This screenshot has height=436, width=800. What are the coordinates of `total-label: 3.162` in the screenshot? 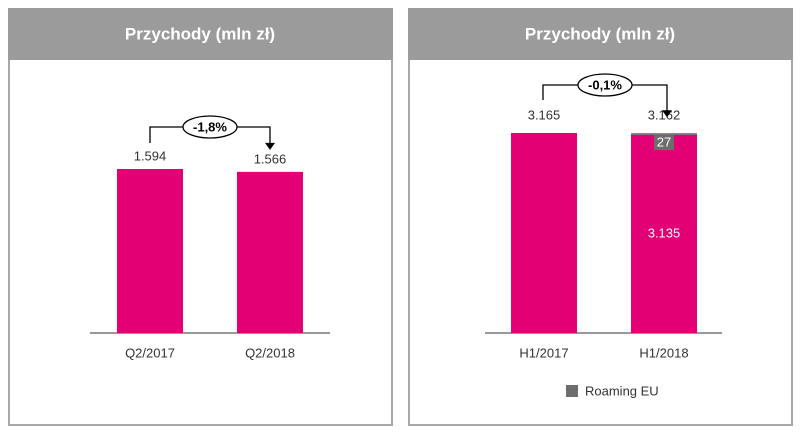 It's located at (664, 115).